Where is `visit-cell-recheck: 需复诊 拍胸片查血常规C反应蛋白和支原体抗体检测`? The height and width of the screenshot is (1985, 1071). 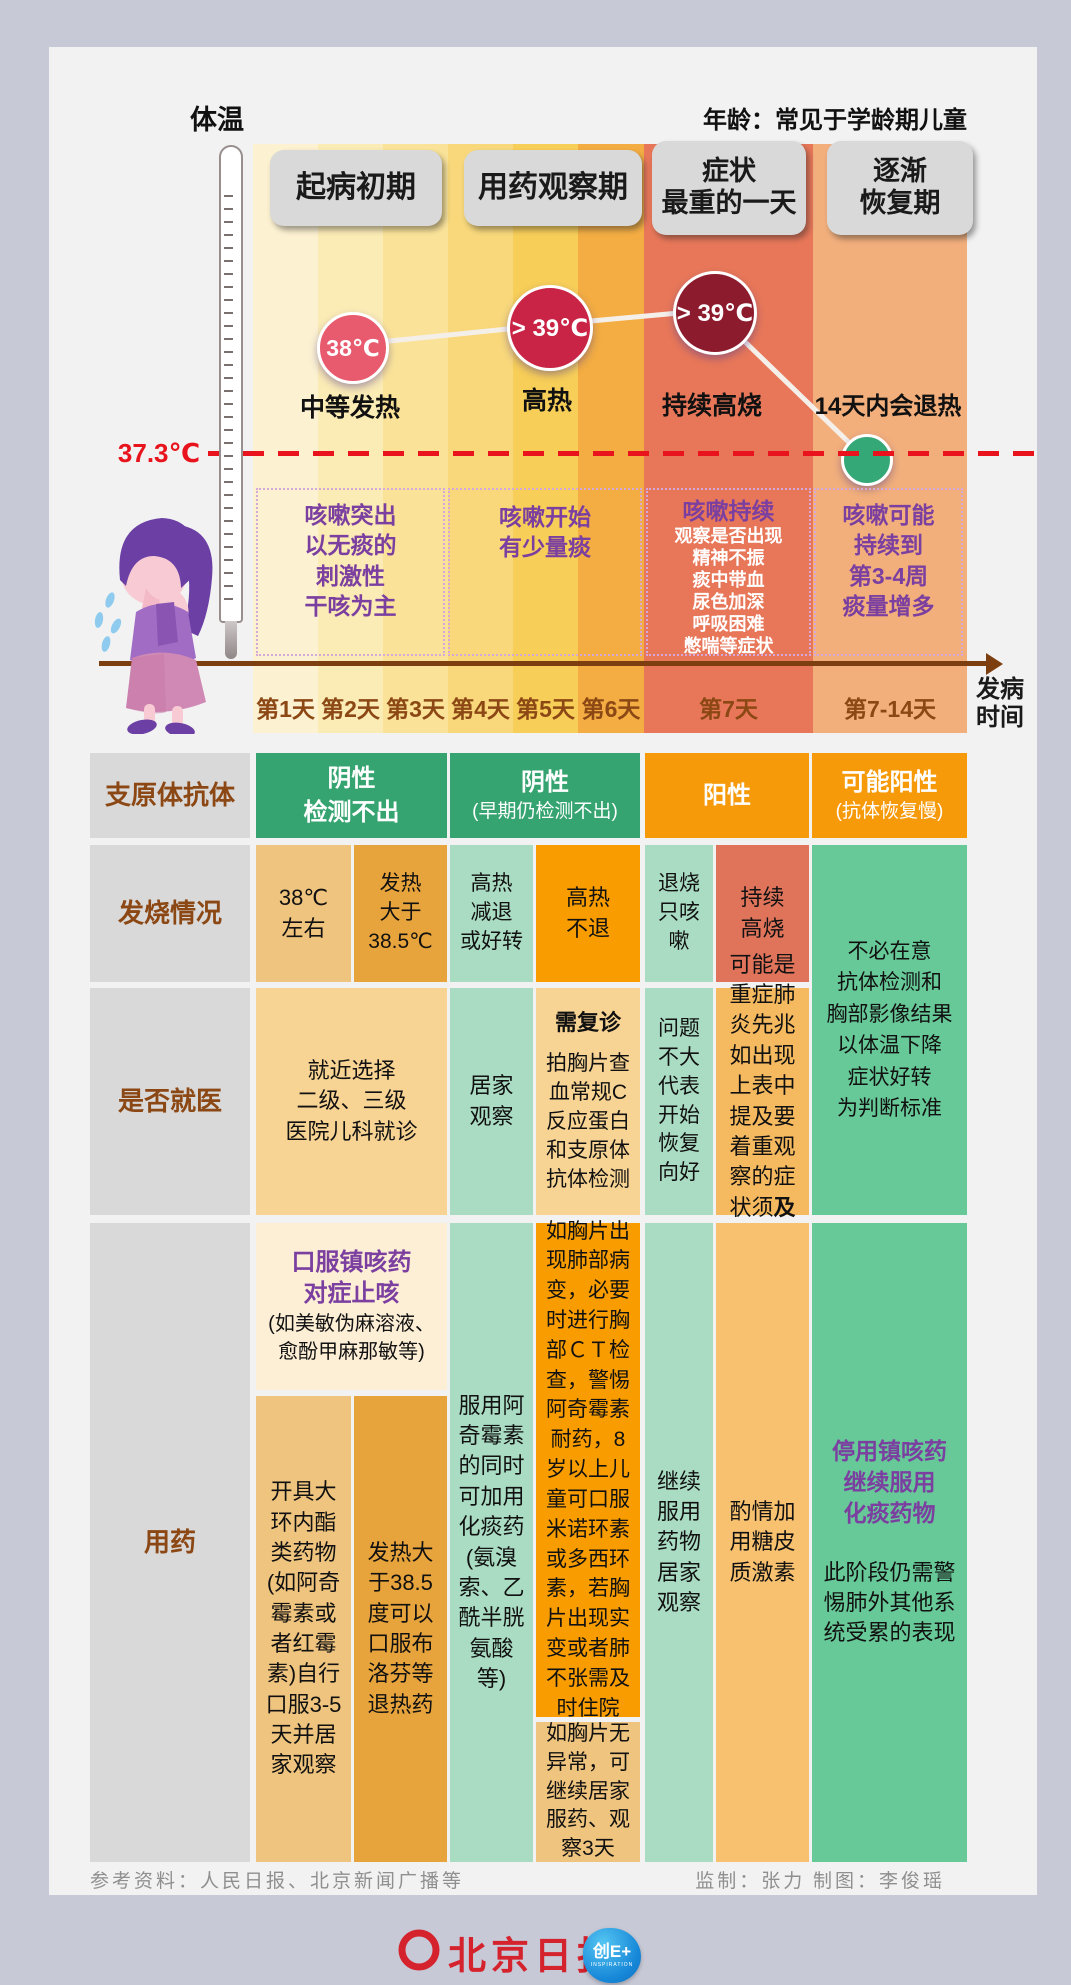 visit-cell-recheck: 需复诊 拍胸片查血常规C反应蛋白和支原体抗体检测 is located at coordinates (588, 1101).